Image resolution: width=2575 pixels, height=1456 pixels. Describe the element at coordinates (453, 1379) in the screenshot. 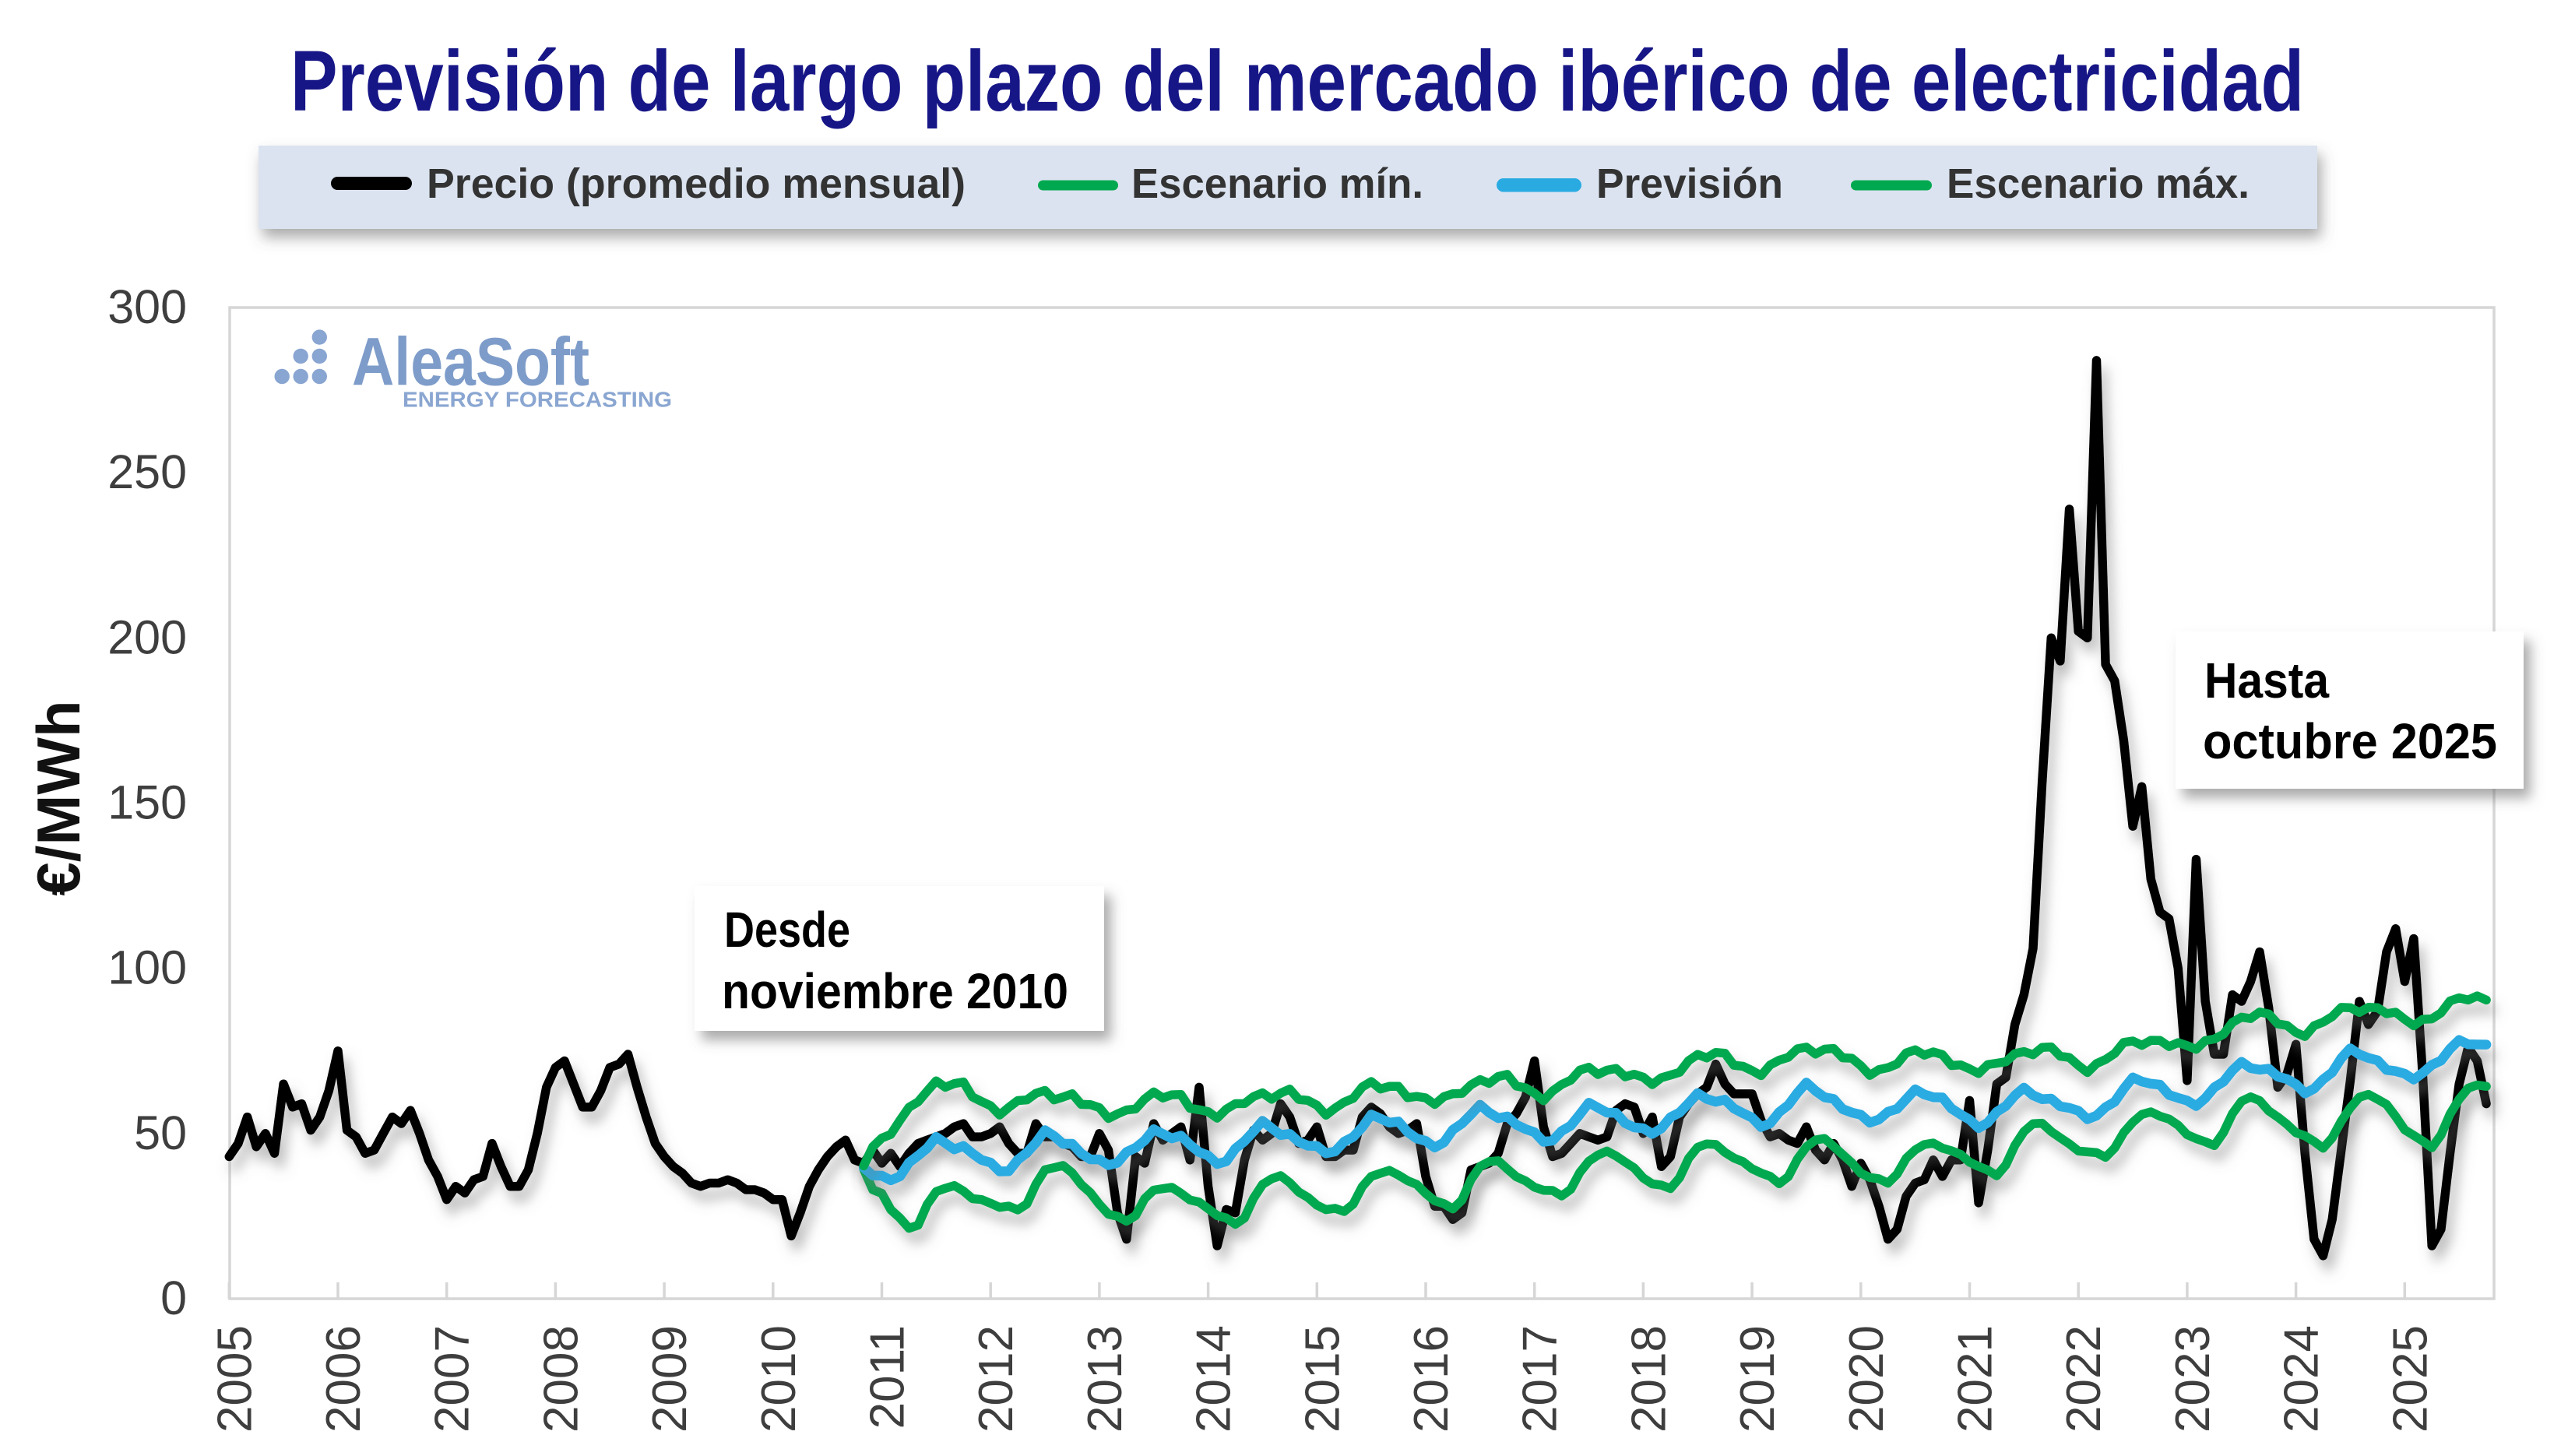

I see `svg-text: 2007` at that location.